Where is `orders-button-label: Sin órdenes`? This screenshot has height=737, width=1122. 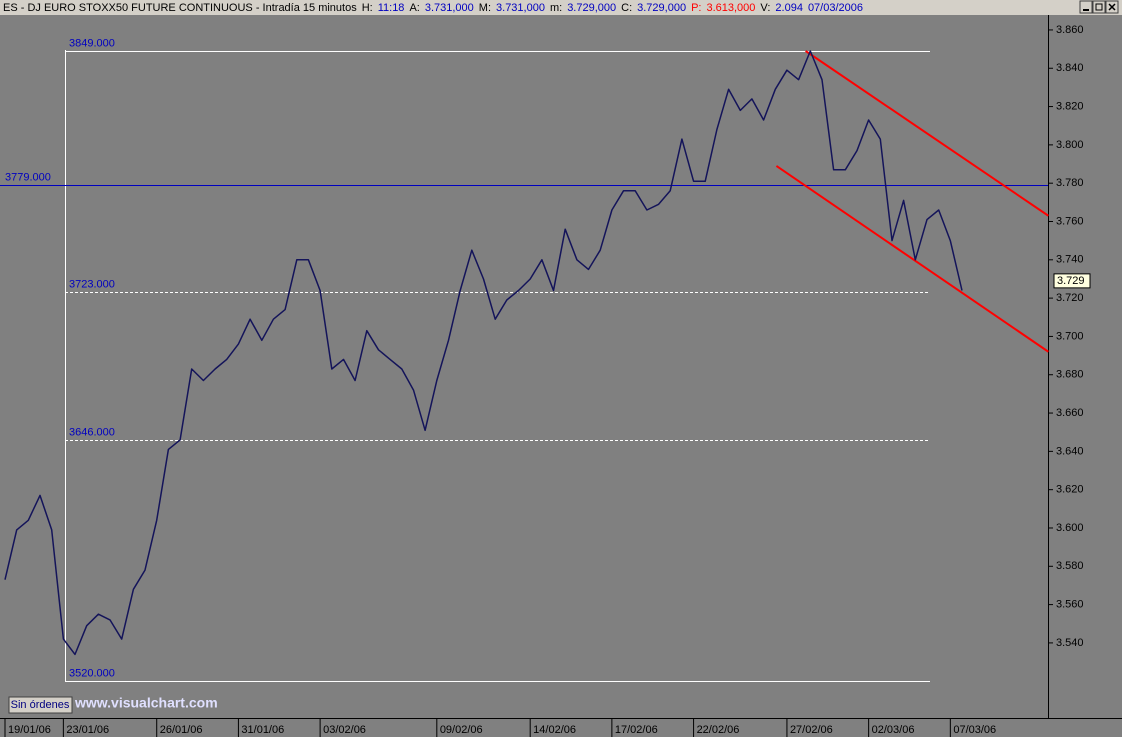
orders-button-label: Sin órdenes is located at coordinates (40, 705).